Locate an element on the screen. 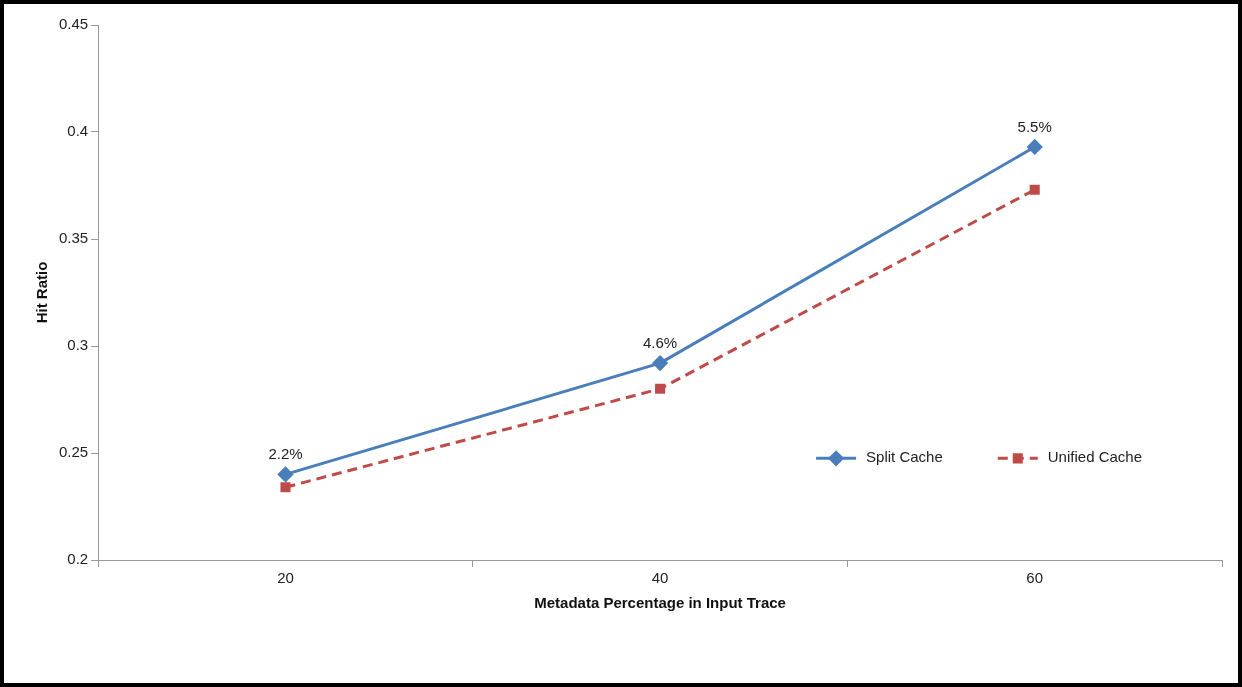  annotation: 4.6% is located at coordinates (660, 342).